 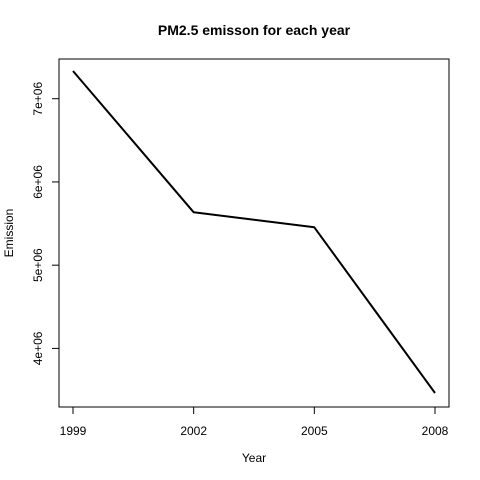 What do you see at coordinates (9, 233) in the screenshot?
I see `y-axis-label: Emission` at bounding box center [9, 233].